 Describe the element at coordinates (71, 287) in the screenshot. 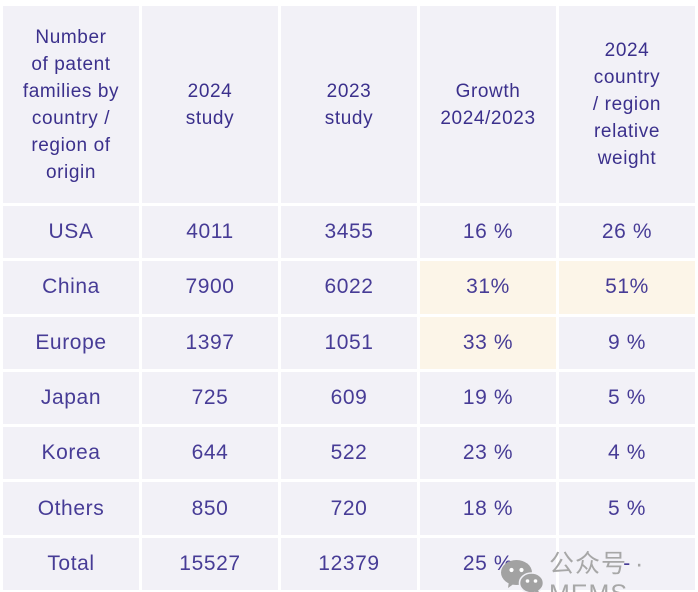

I see `row-china-region: China` at that location.